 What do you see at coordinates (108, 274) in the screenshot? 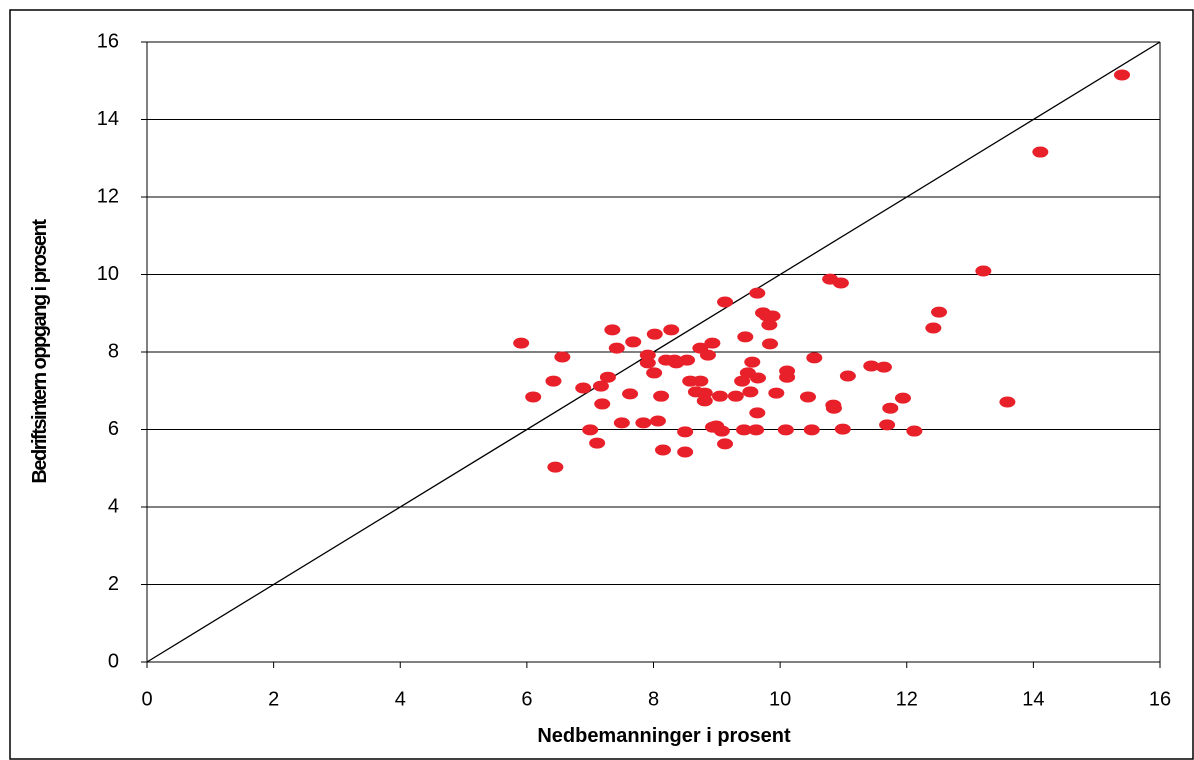
I see `y-tick-label: 10` at bounding box center [108, 274].